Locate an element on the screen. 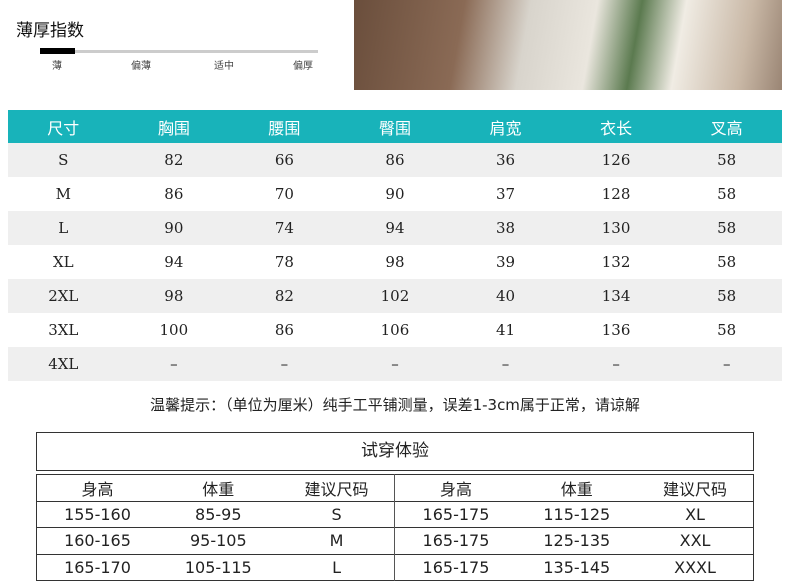  size-cell: 4XL is located at coordinates (63, 364).